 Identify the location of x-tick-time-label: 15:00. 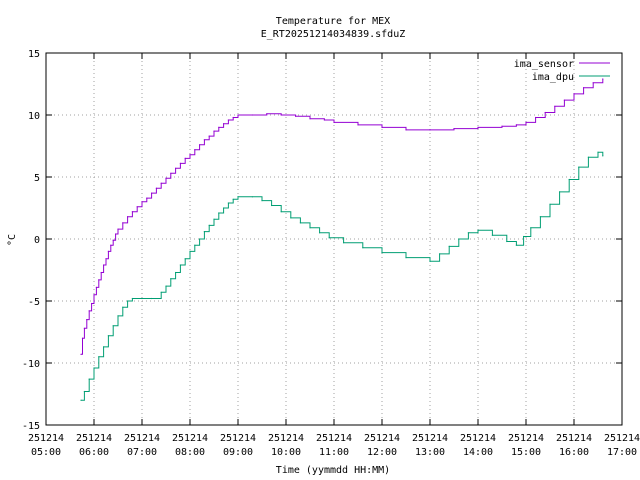
(526, 452).